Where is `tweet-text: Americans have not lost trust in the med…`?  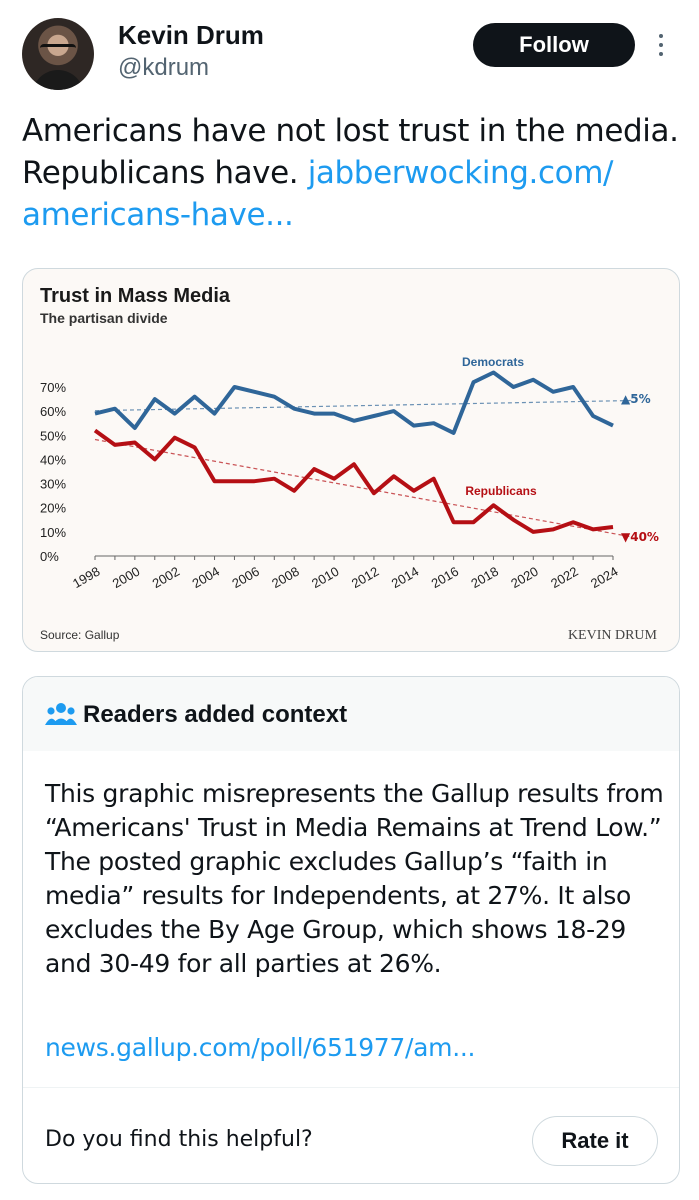 tweet-text: Americans have not lost trust in the med… is located at coordinates (352, 173).